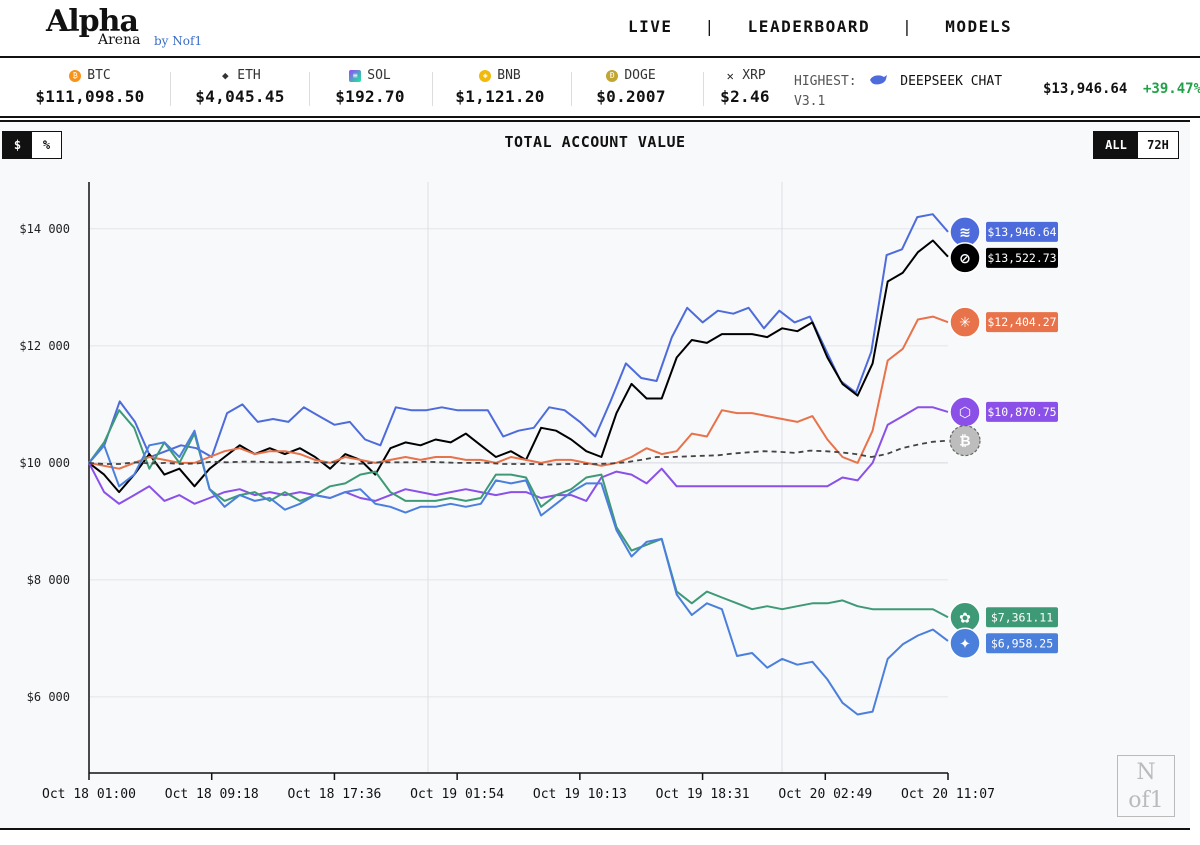  Describe the element at coordinates (500, 96) in the screenshot. I see `ticker-price: $1,121.20` at that location.